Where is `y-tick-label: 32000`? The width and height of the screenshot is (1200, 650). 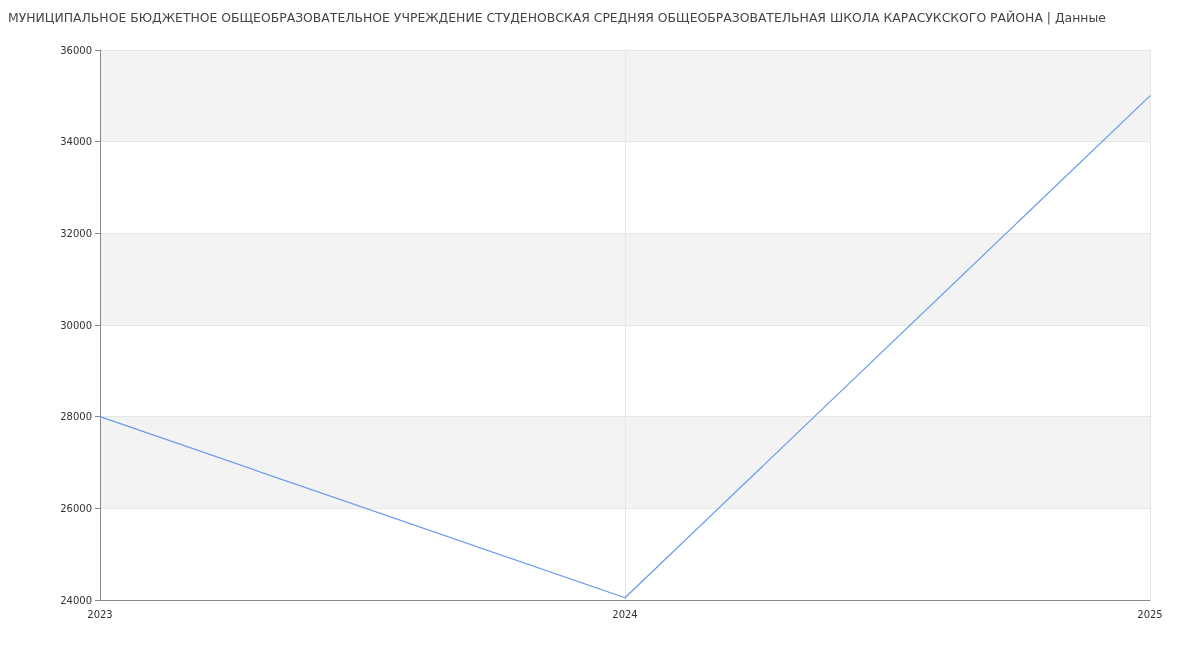 y-tick-label: 32000 is located at coordinates (76, 233).